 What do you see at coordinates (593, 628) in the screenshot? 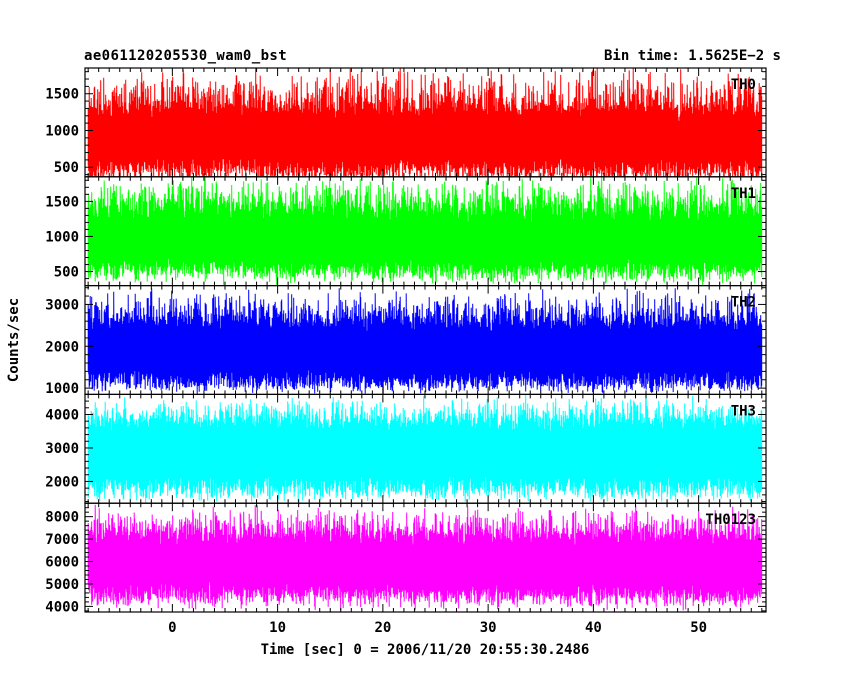
I see `x-tick-label: 40` at bounding box center [593, 628].